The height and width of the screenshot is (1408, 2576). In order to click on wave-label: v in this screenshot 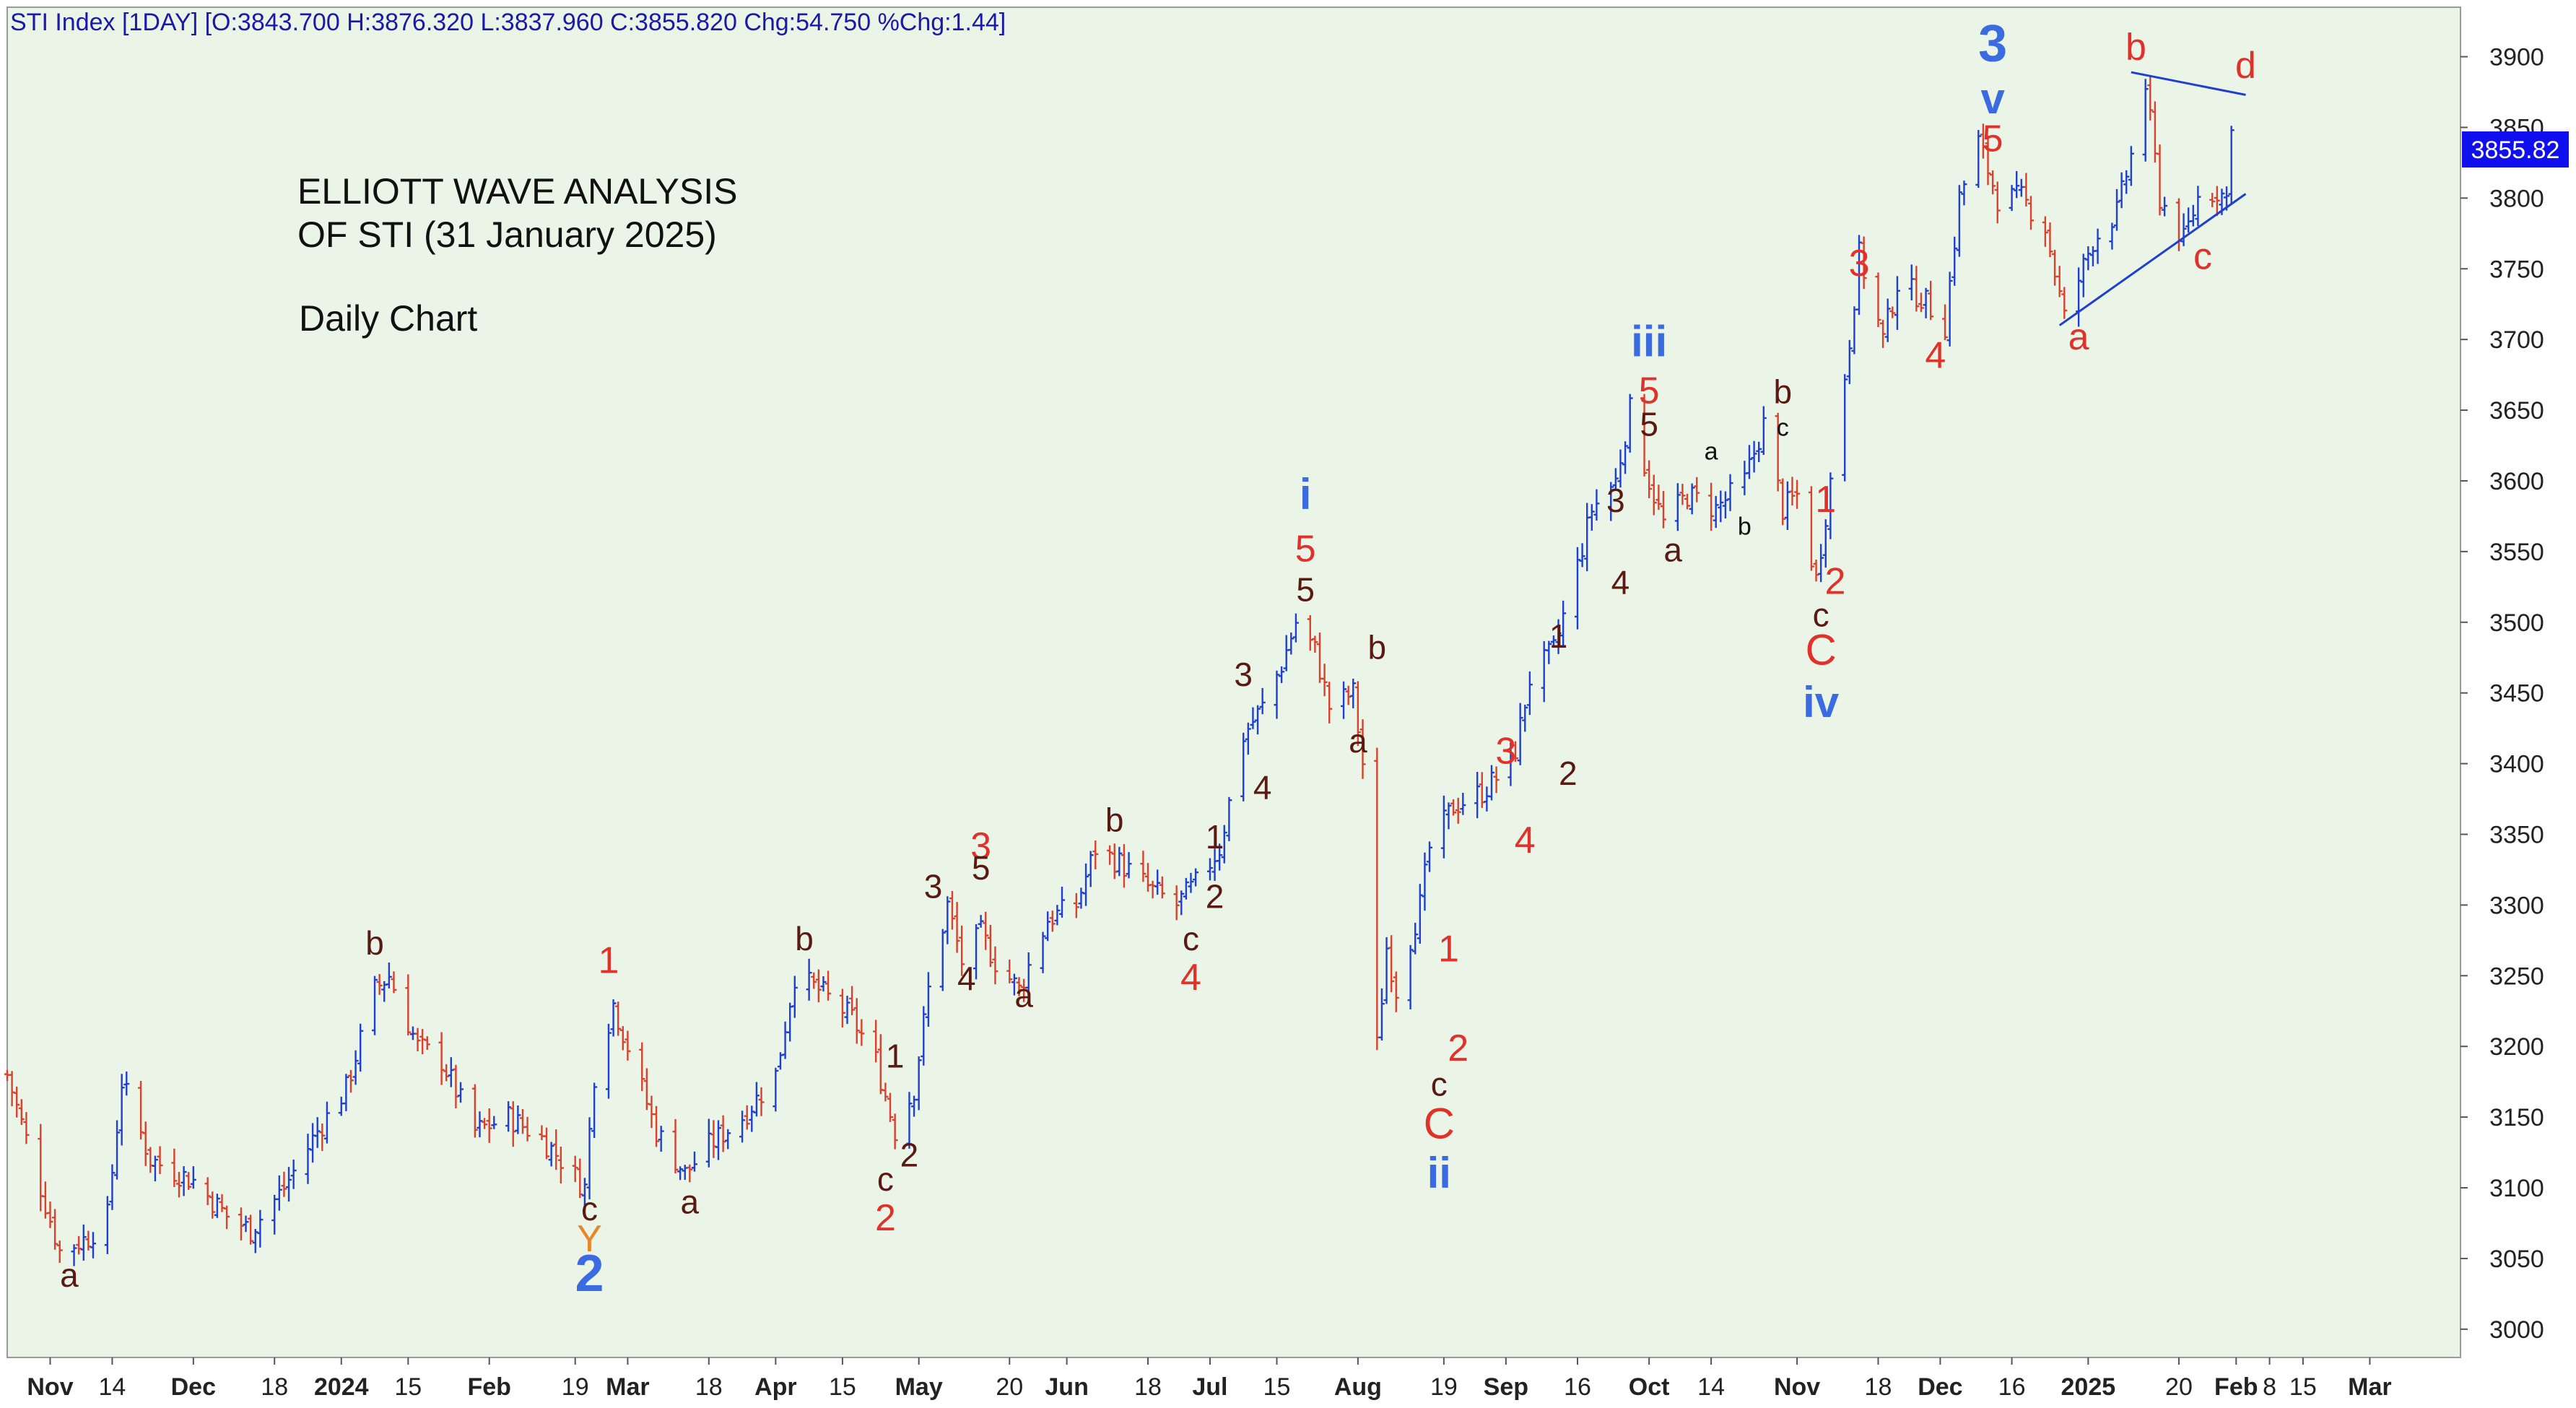, I will do `click(1993, 98)`.